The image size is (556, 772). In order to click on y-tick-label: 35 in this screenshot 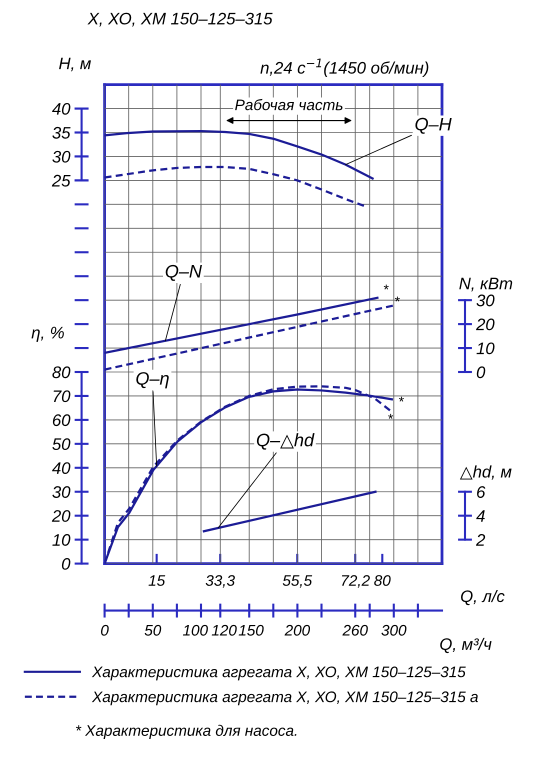, I will do `click(61, 132)`.